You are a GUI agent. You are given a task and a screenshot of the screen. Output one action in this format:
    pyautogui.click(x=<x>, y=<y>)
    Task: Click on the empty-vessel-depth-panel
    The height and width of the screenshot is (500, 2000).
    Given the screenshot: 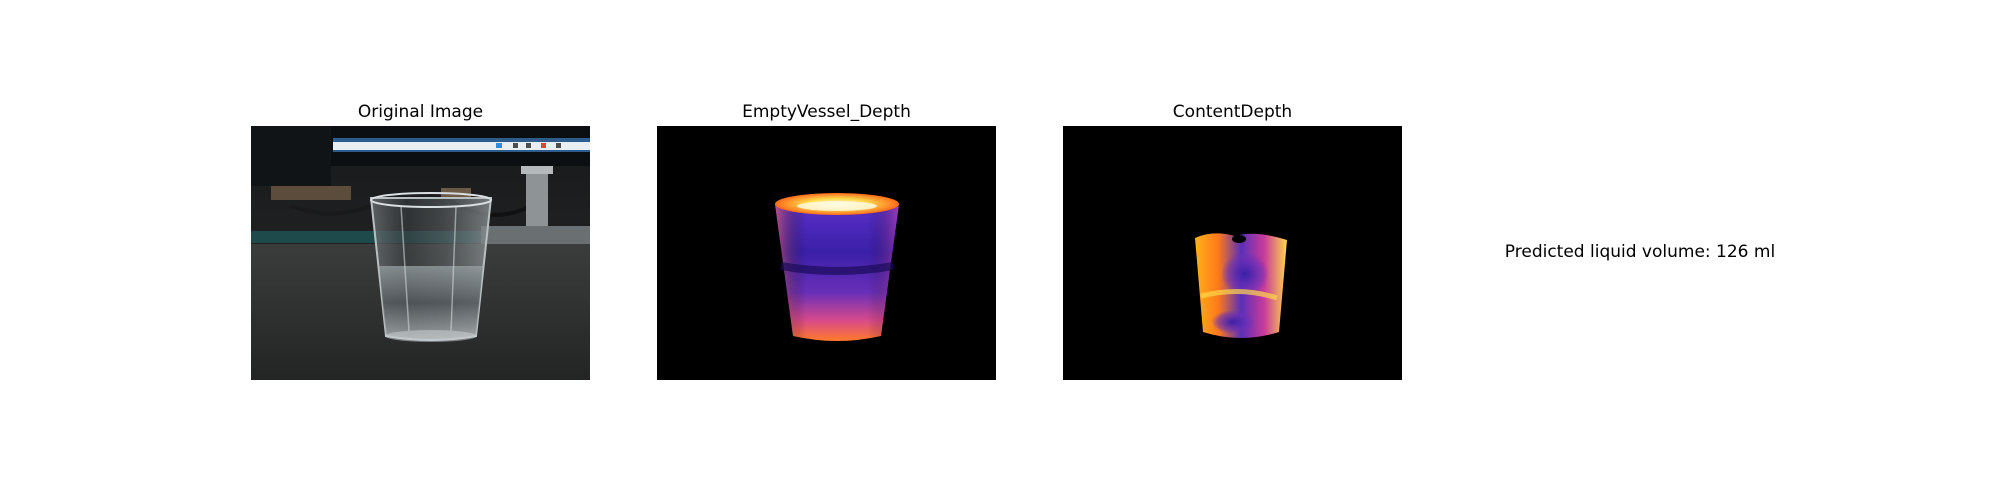 What is the action you would take?
    pyautogui.click(x=826, y=253)
    